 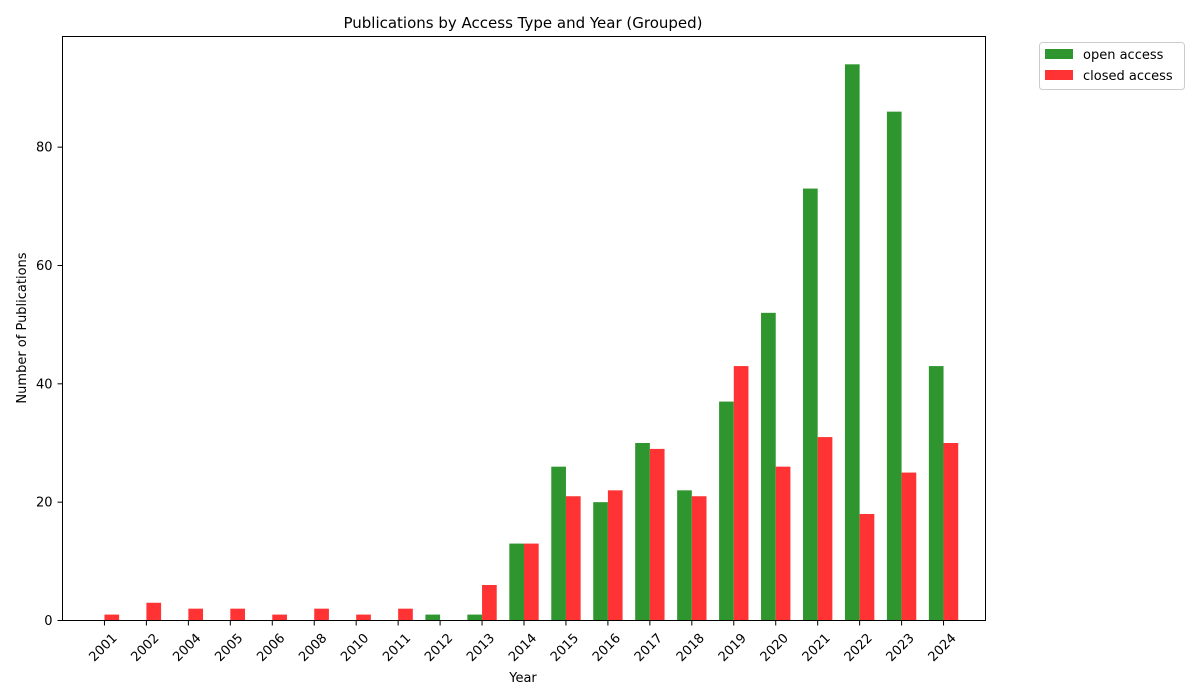 What do you see at coordinates (355, 648) in the screenshot?
I see `x-tick-label: 2010` at bounding box center [355, 648].